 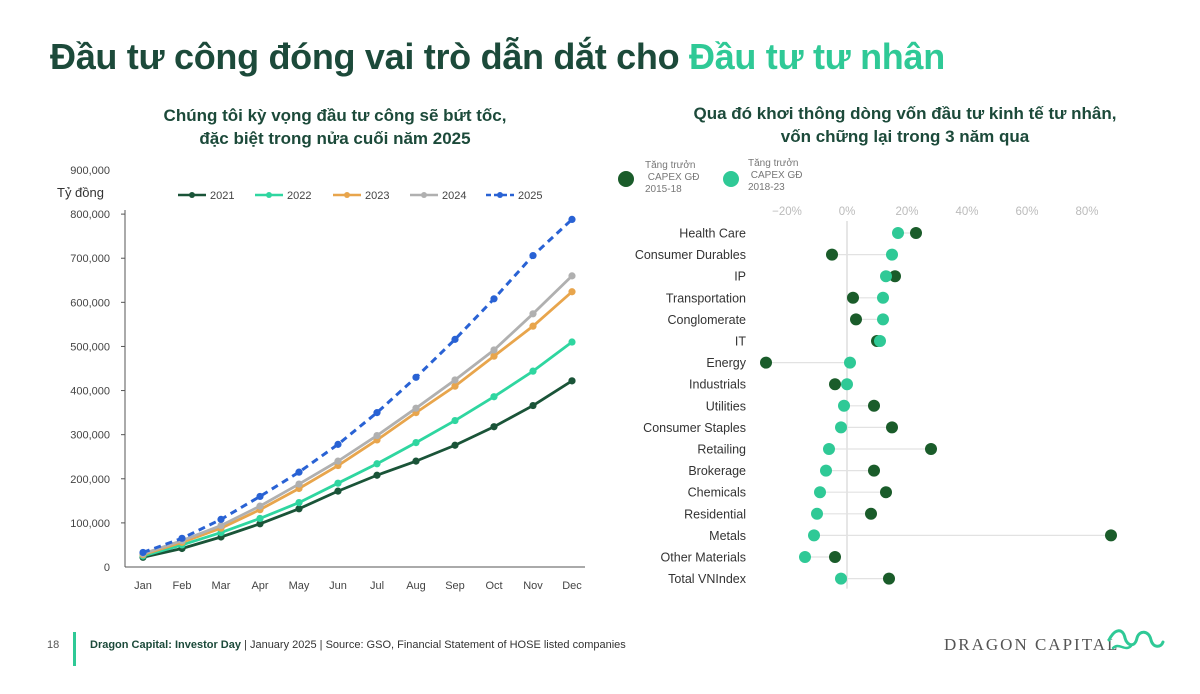 What do you see at coordinates (721, 450) in the screenshot?
I see `category-label: Retailing` at bounding box center [721, 450].